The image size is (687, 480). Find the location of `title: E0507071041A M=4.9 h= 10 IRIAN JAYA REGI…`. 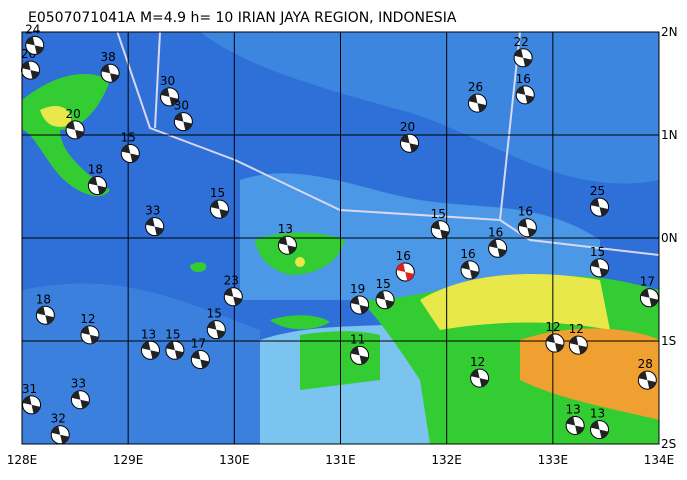

title: E0507071041A M=4.9 h= 10 IRIAN JAYA REGI… is located at coordinates (242, 18).